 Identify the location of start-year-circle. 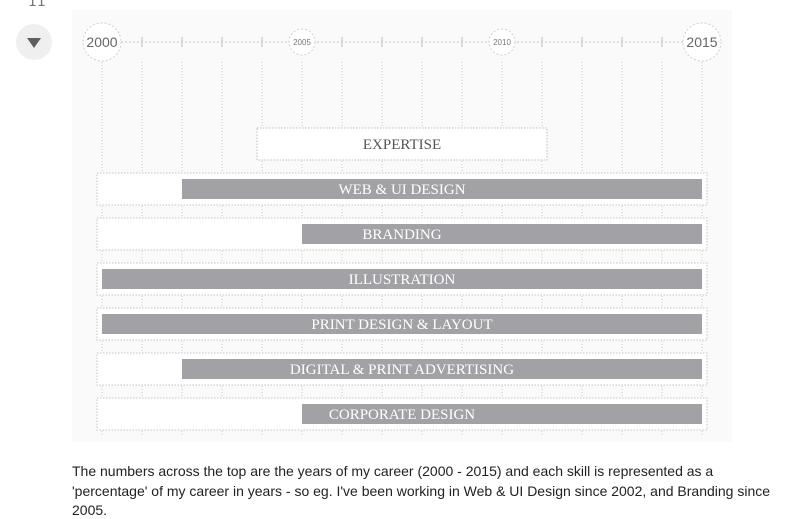
(102, 42).